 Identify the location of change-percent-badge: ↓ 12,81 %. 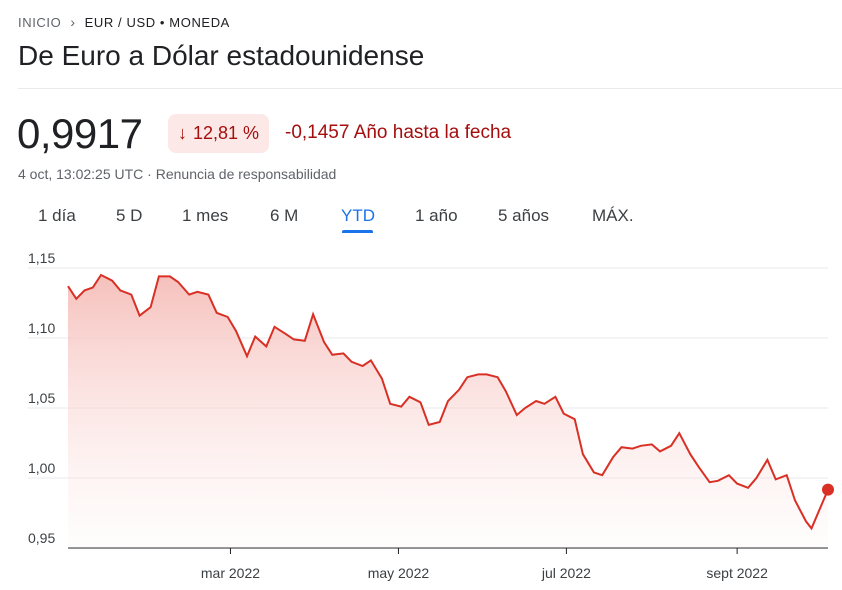
(219, 133).